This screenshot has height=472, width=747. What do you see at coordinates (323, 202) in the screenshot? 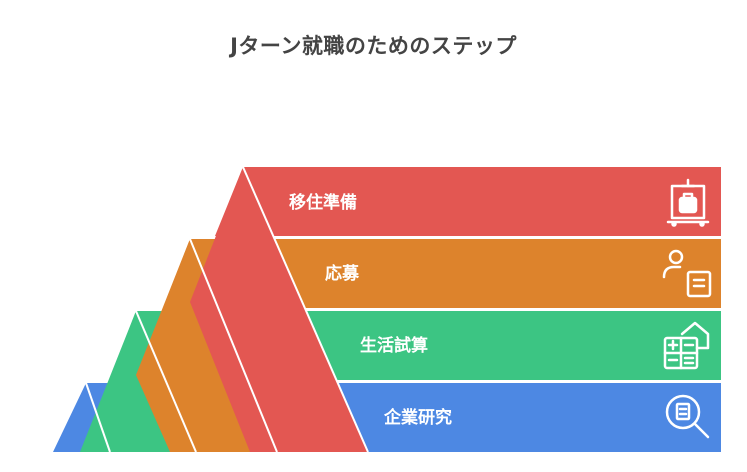
I see `step-label-iju-junbi: 移住準備` at bounding box center [323, 202].